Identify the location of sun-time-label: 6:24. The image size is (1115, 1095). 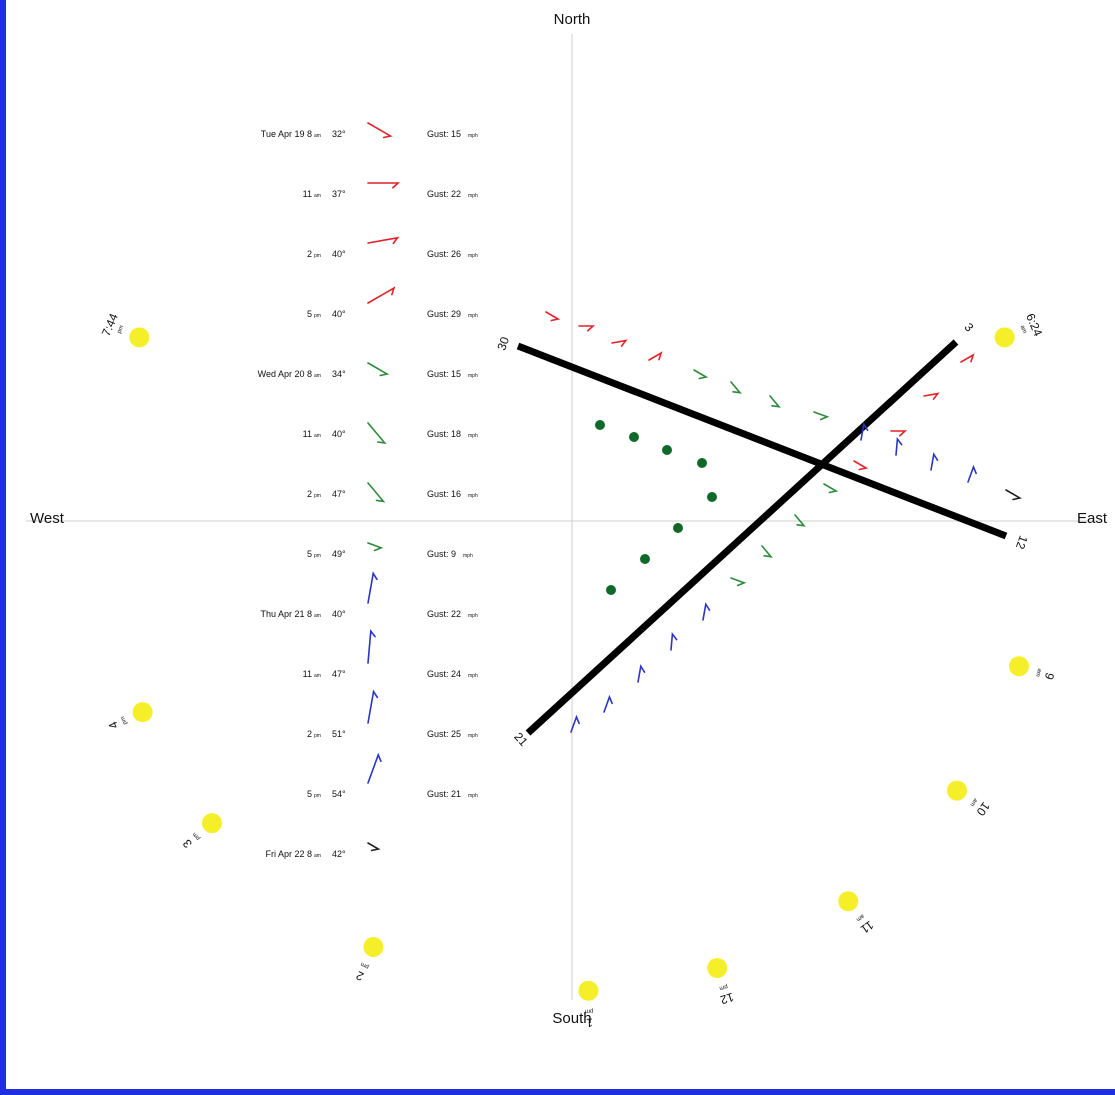
(1034, 324).